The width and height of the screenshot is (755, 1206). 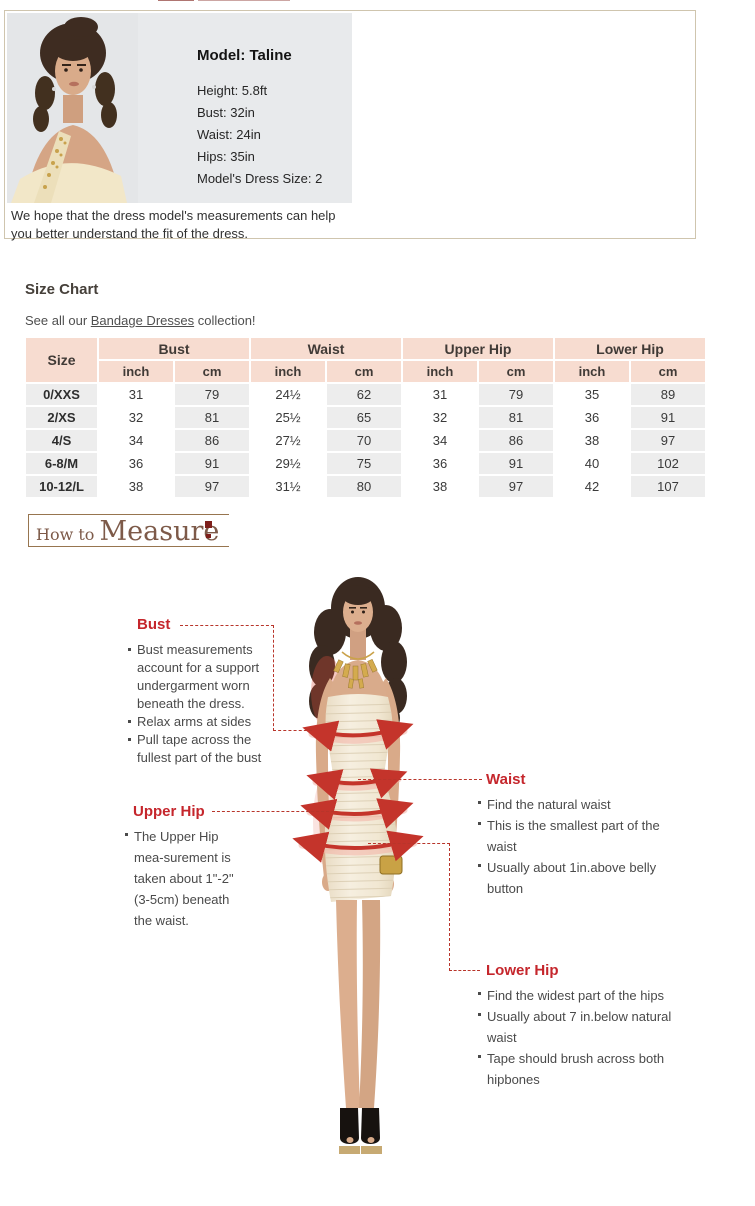 What do you see at coordinates (420, 779) in the screenshot?
I see `waist-connector-line` at bounding box center [420, 779].